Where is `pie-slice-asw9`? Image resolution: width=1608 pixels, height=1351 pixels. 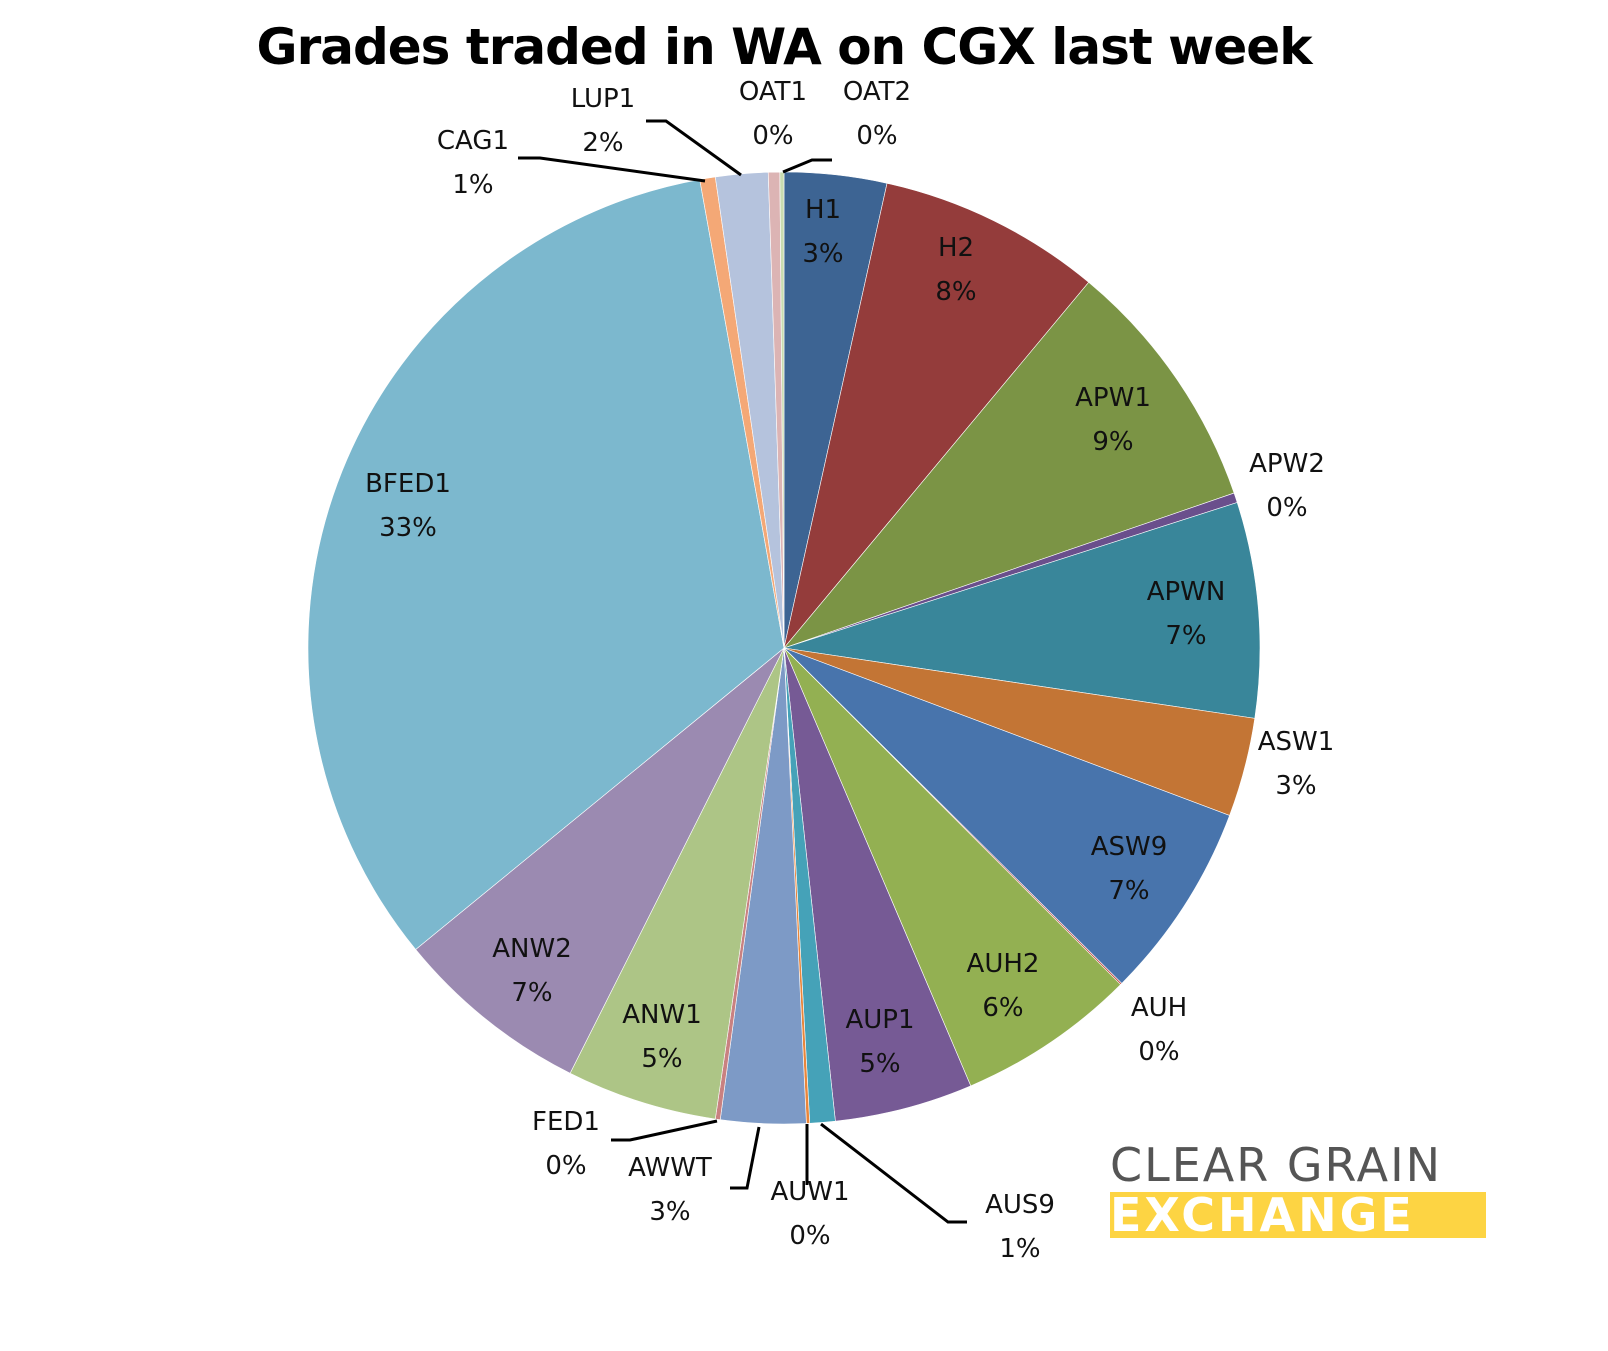 pie-slice-asw9 is located at coordinates (1006, 815).